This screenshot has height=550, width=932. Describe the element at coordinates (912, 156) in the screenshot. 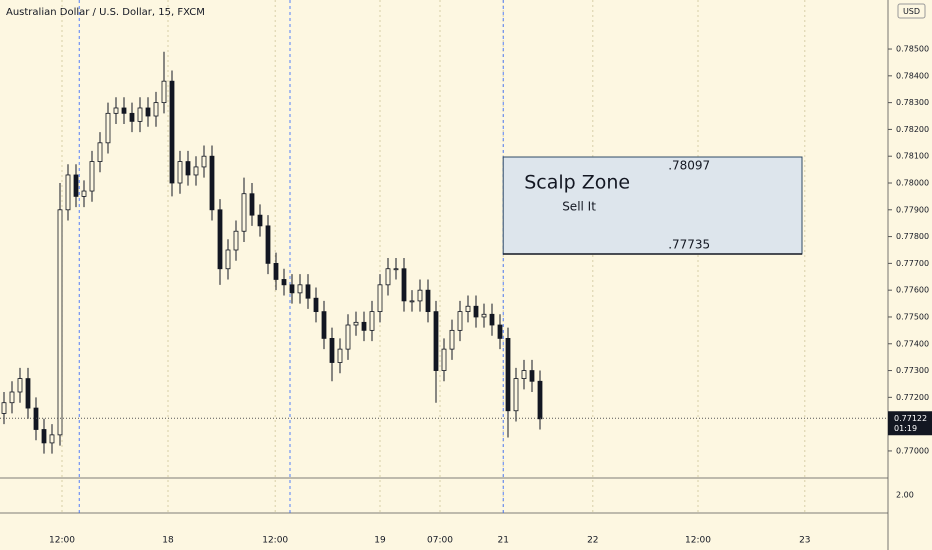

I see `y-tick-label: 0.78100` at that location.